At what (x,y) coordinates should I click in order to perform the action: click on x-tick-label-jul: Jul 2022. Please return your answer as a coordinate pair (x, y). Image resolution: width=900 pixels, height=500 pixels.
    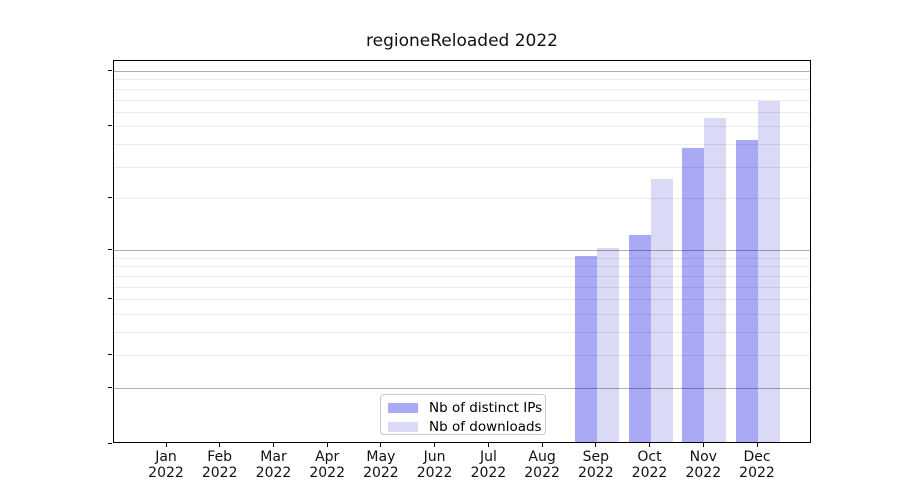
    Looking at the image, I should click on (488, 465).